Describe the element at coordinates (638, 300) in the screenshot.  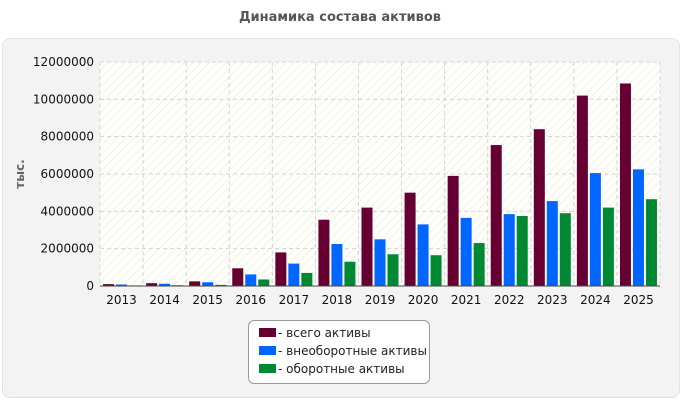
I see `x-tick-label: 2025` at that location.